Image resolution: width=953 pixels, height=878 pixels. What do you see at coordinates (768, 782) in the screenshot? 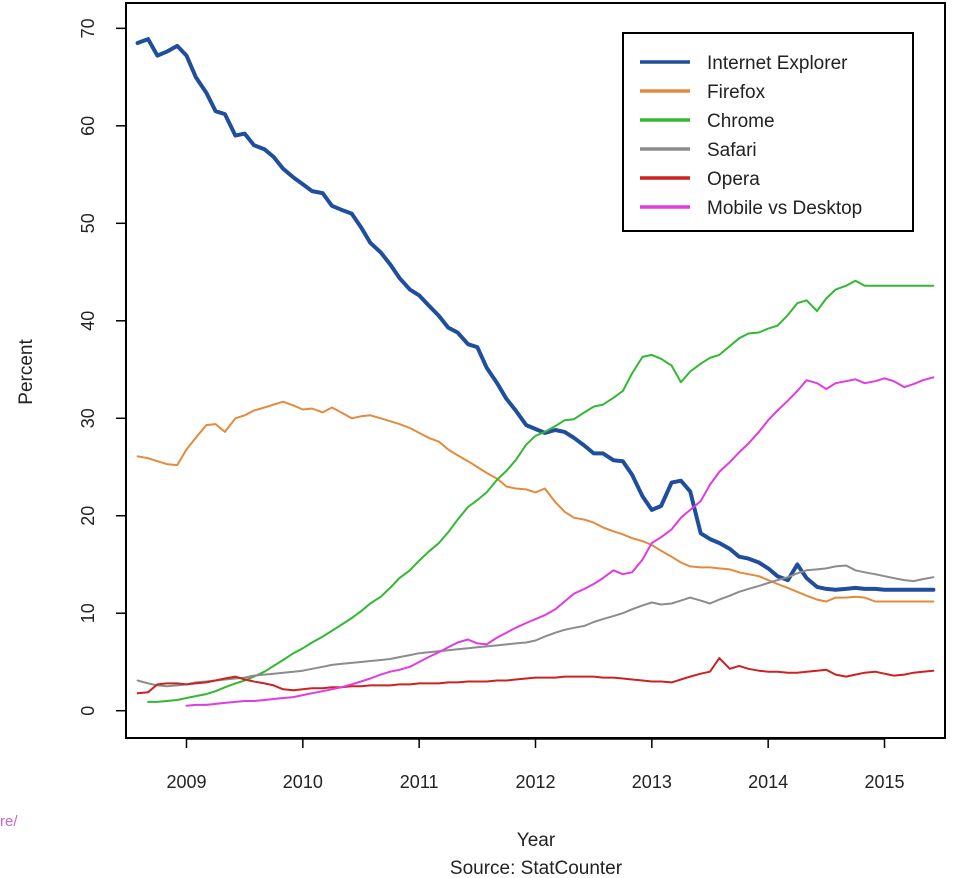
I see `x-tick-label: 2014` at bounding box center [768, 782].